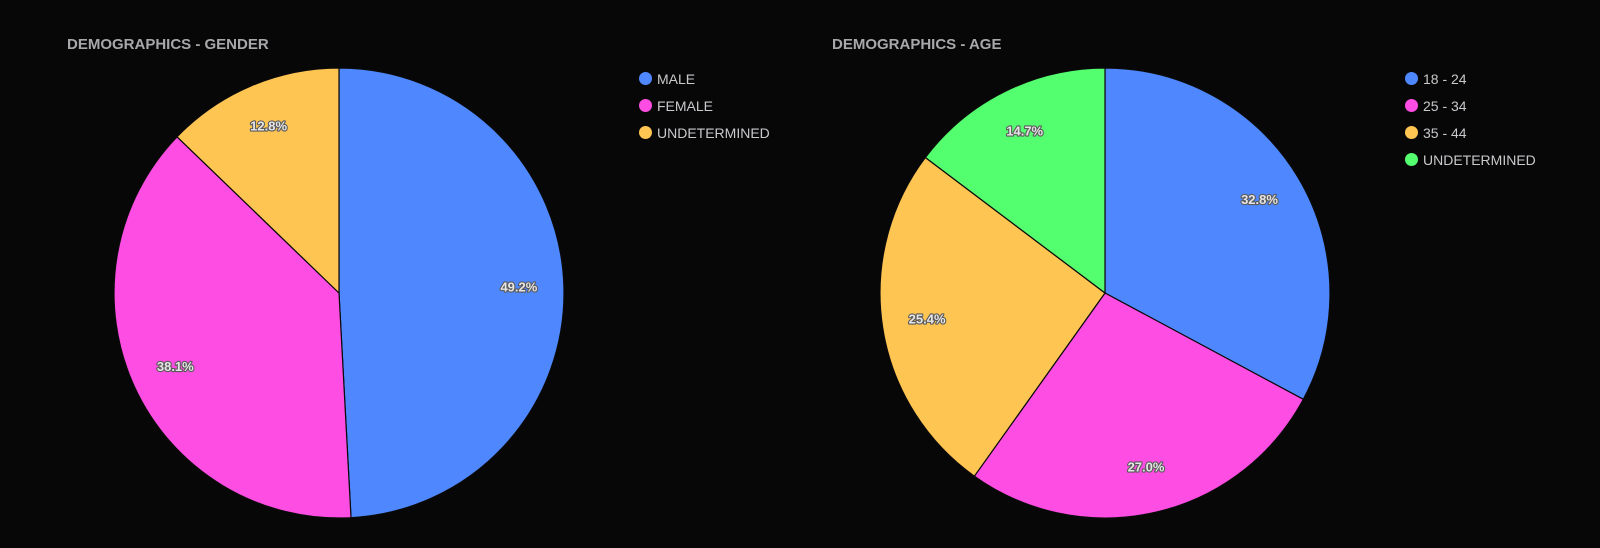  I want to click on gender-legend-label-undetermined: UNDETERMINED, so click(713, 132).